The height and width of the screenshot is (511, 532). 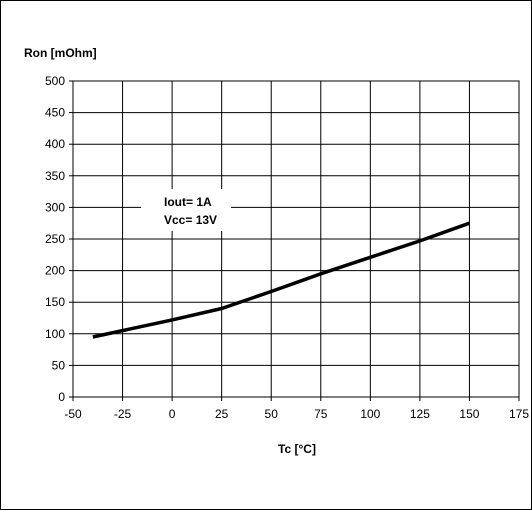 I want to click on x-tick-label: -50, so click(x=73, y=414).